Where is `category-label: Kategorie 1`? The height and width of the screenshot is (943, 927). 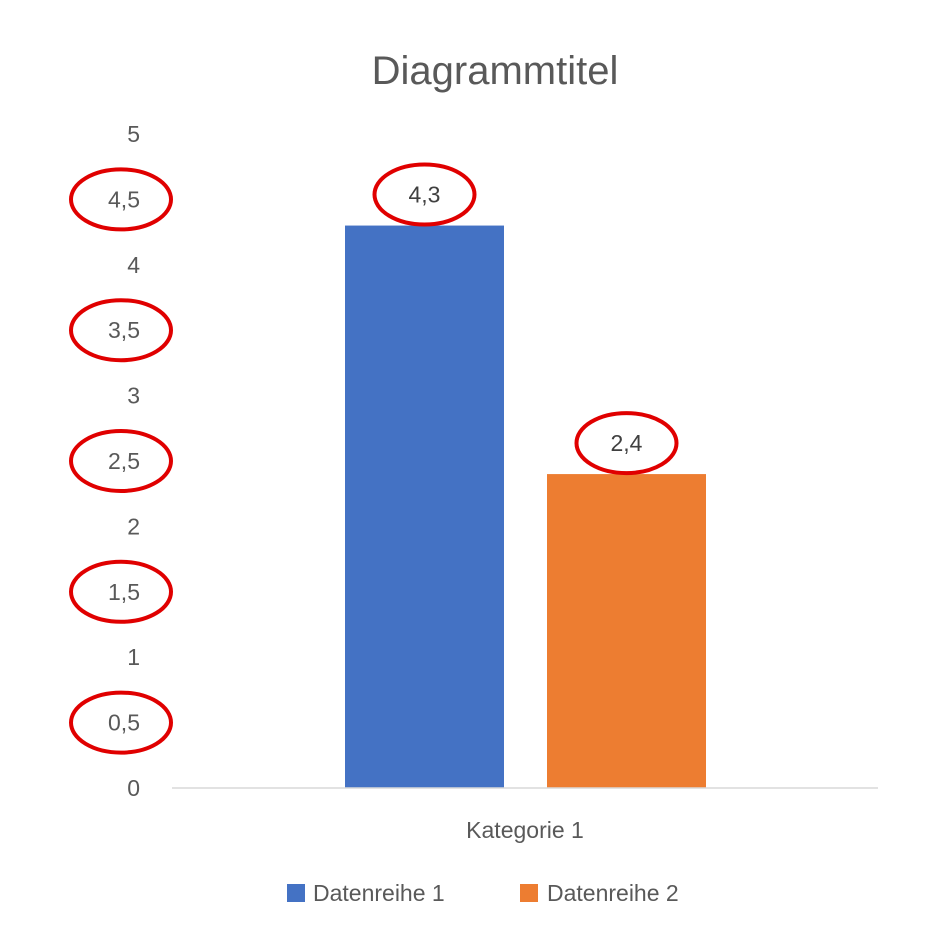 category-label: Kategorie 1 is located at coordinates (525, 830).